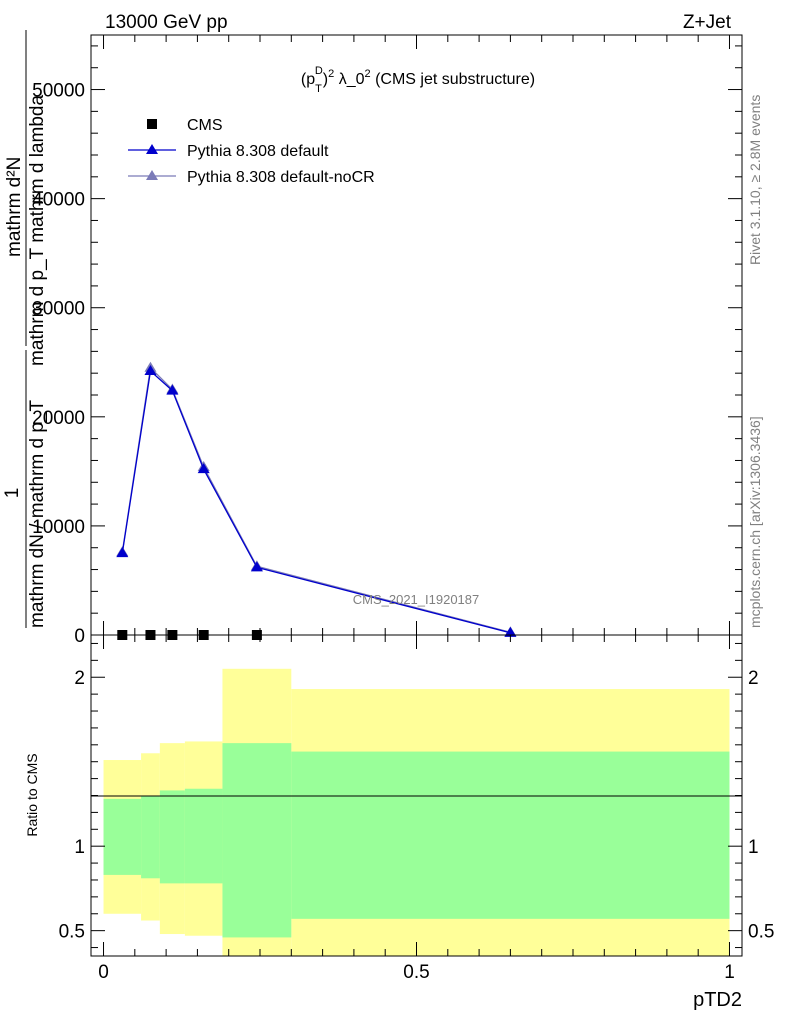  What do you see at coordinates (58, 527) in the screenshot?
I see `y-tick-label: 10000` at bounding box center [58, 527].